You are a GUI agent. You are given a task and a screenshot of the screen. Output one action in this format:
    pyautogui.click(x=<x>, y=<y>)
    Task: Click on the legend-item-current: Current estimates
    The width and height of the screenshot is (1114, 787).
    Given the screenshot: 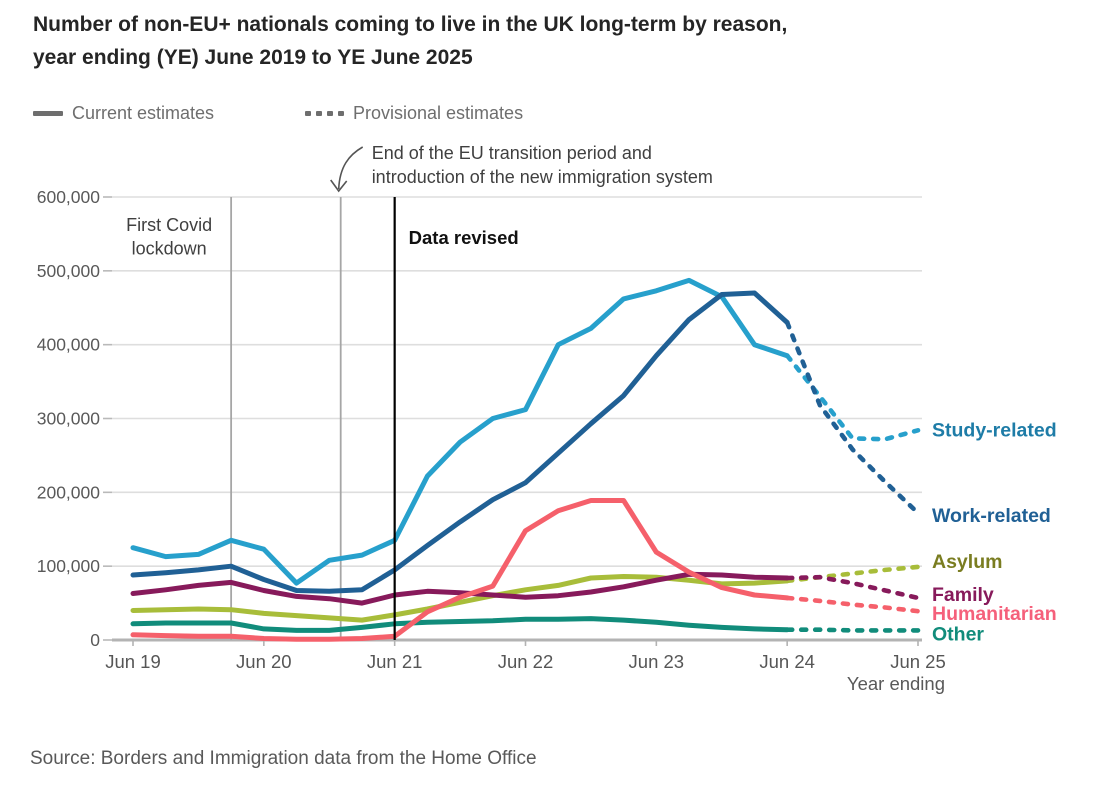 What is the action you would take?
    pyautogui.click(x=123, y=113)
    